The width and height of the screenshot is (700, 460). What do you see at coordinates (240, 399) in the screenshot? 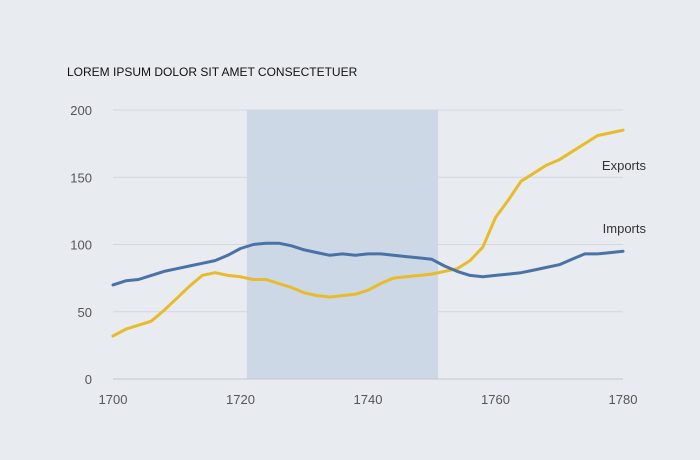
I see `x-tick-label: 1720` at bounding box center [240, 399].